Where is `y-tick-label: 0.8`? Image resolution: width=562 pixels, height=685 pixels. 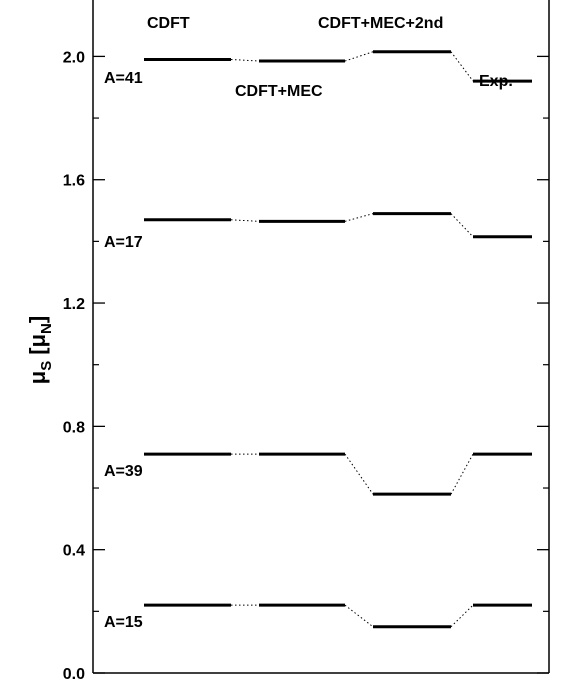
y-tick-label: 0.8 is located at coordinates (74, 427).